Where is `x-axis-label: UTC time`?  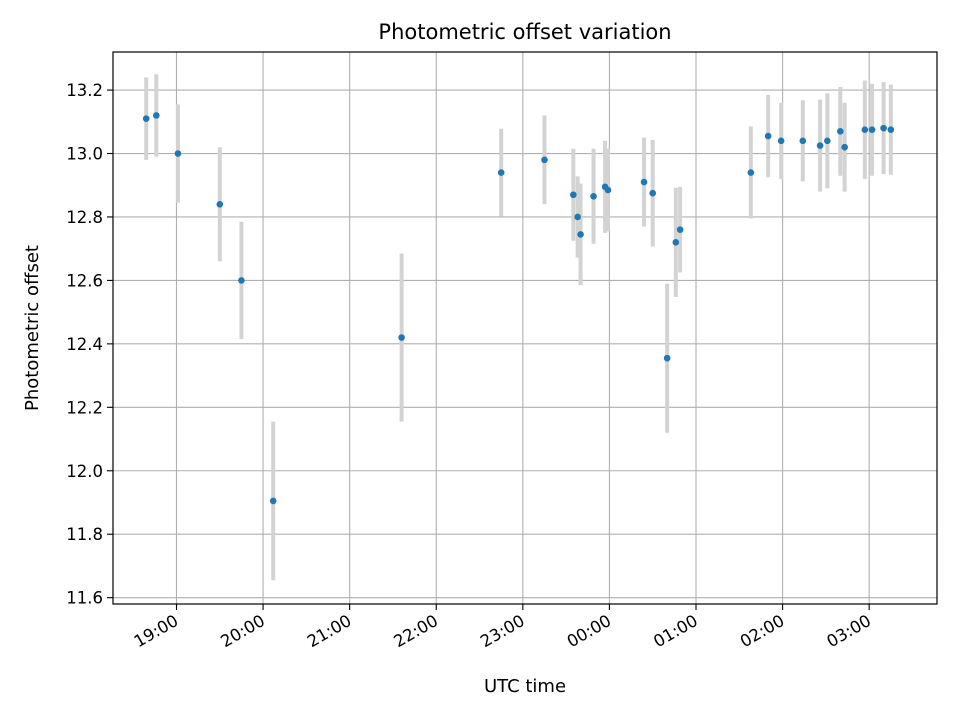 x-axis-label: UTC time is located at coordinates (525, 686).